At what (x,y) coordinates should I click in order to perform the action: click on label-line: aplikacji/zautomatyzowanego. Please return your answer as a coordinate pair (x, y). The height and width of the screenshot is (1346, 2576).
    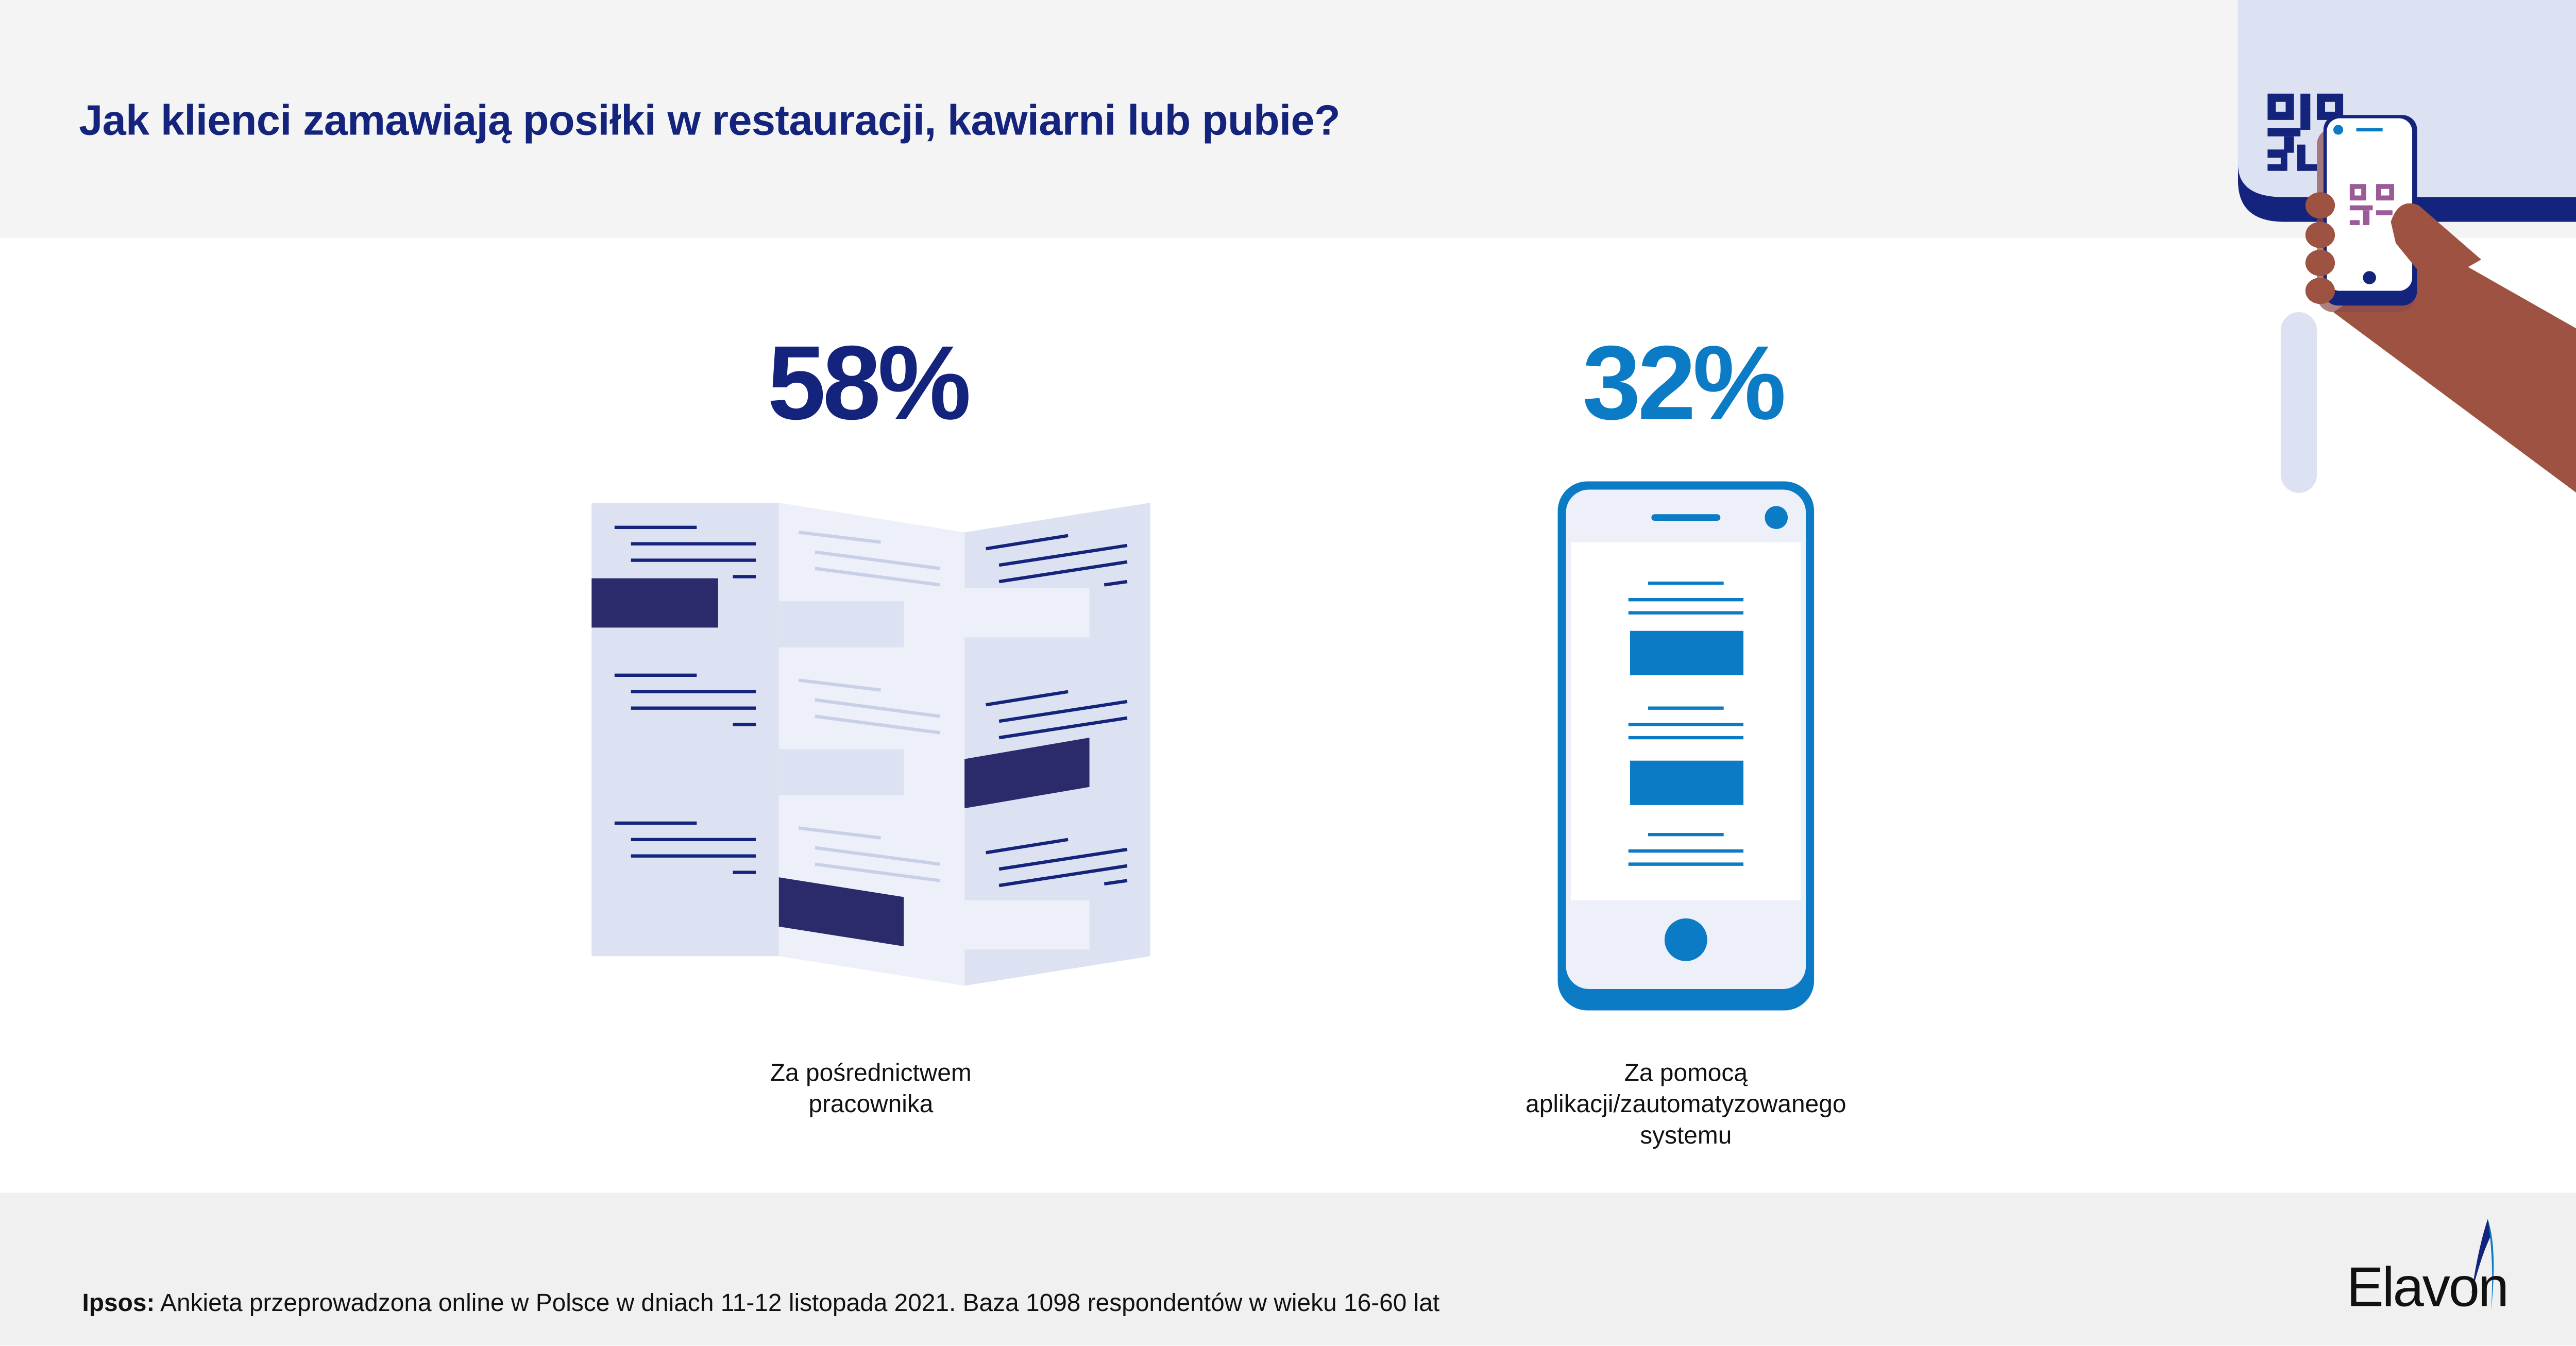
    Looking at the image, I should click on (1686, 1105).